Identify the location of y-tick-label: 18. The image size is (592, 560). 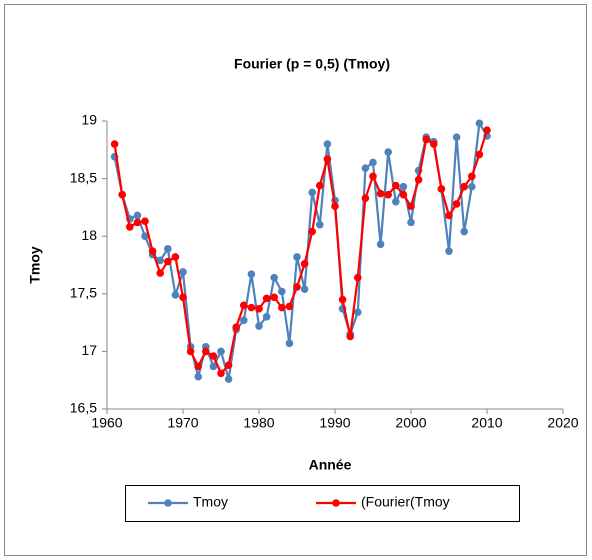
(89, 235).